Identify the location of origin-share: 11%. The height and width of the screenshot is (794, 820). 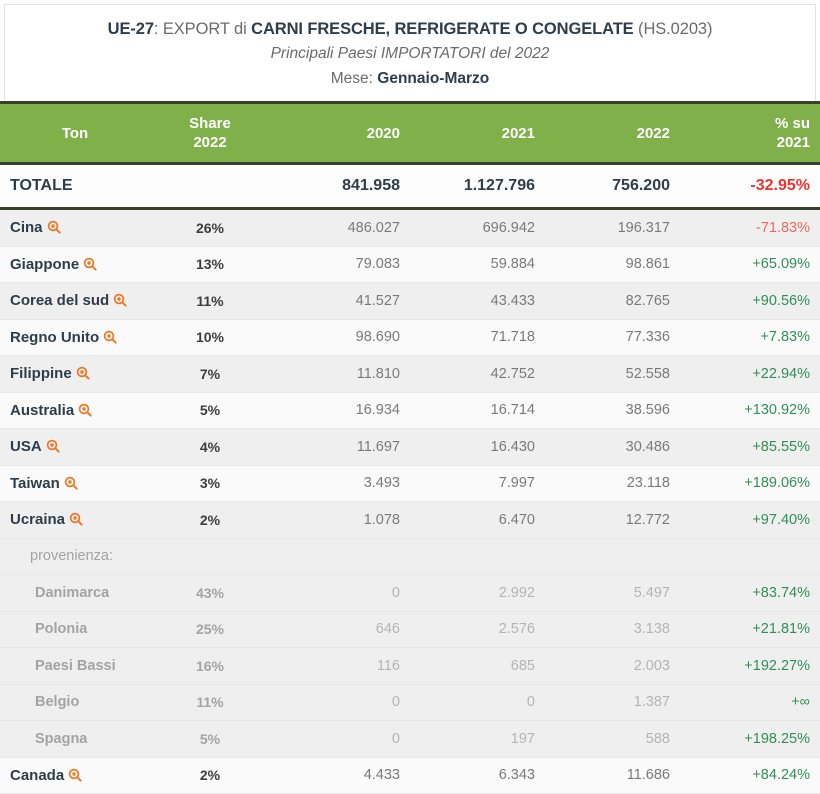
(210, 702).